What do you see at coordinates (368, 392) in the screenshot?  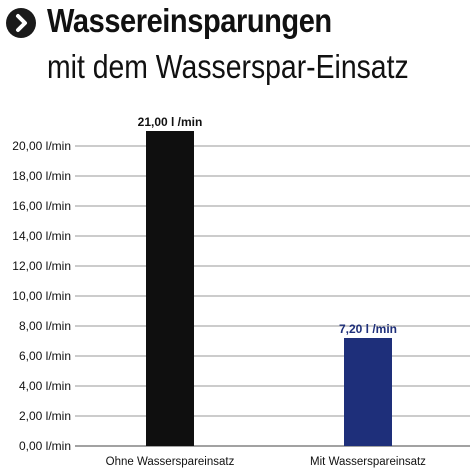 I see `bar-with` at bounding box center [368, 392].